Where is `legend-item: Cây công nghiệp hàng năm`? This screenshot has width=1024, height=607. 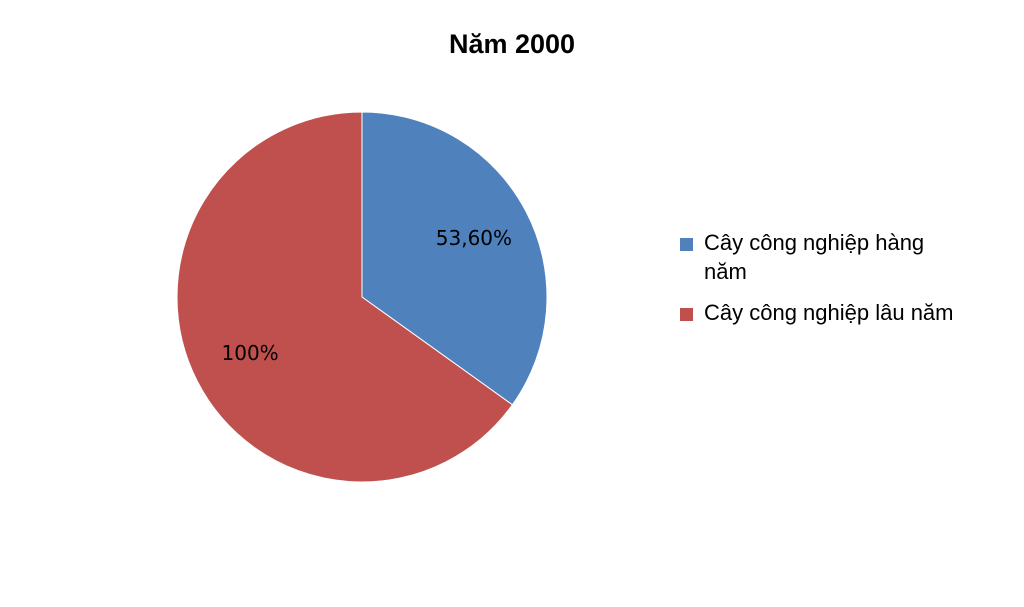
legend-item: Cây công nghiệp hàng năm is located at coordinates (825, 257).